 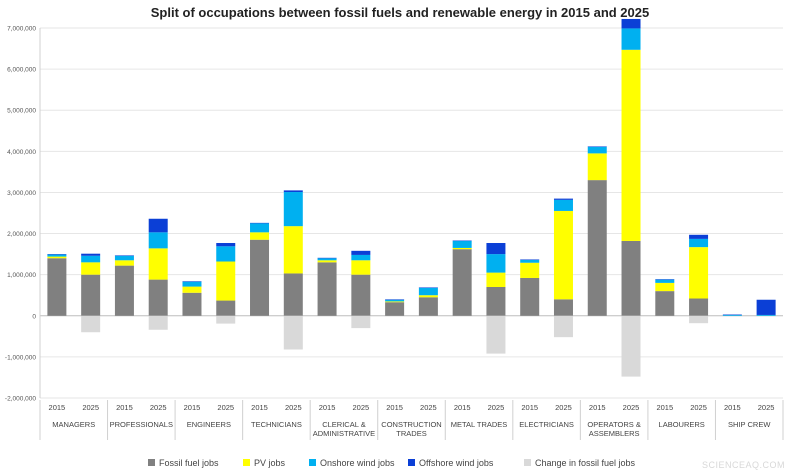 I want to click on x-category-label: TRADES, so click(x=411, y=433).